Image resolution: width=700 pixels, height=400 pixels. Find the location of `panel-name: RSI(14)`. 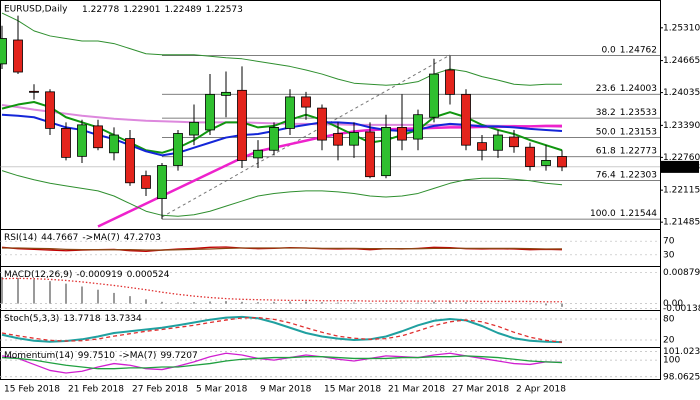

panel-name: RSI(14) is located at coordinates (20, 238).